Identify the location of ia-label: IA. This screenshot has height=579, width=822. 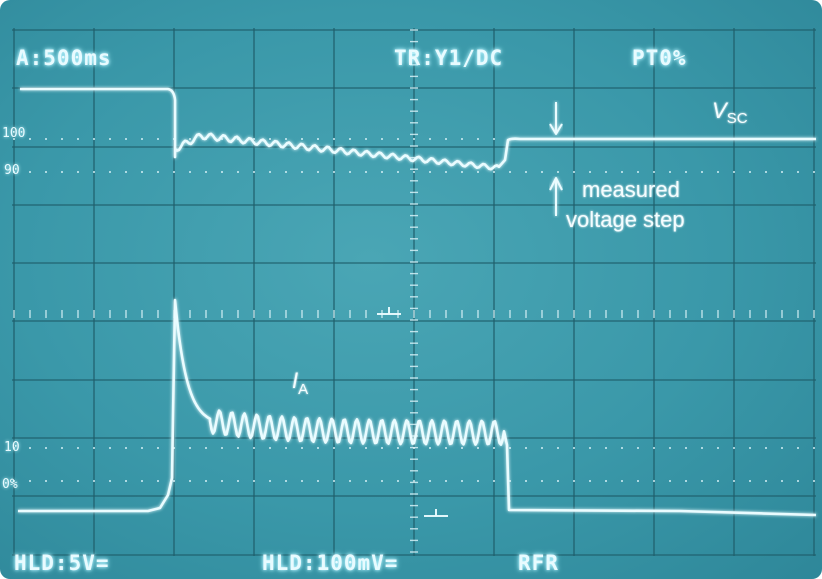
(300, 383).